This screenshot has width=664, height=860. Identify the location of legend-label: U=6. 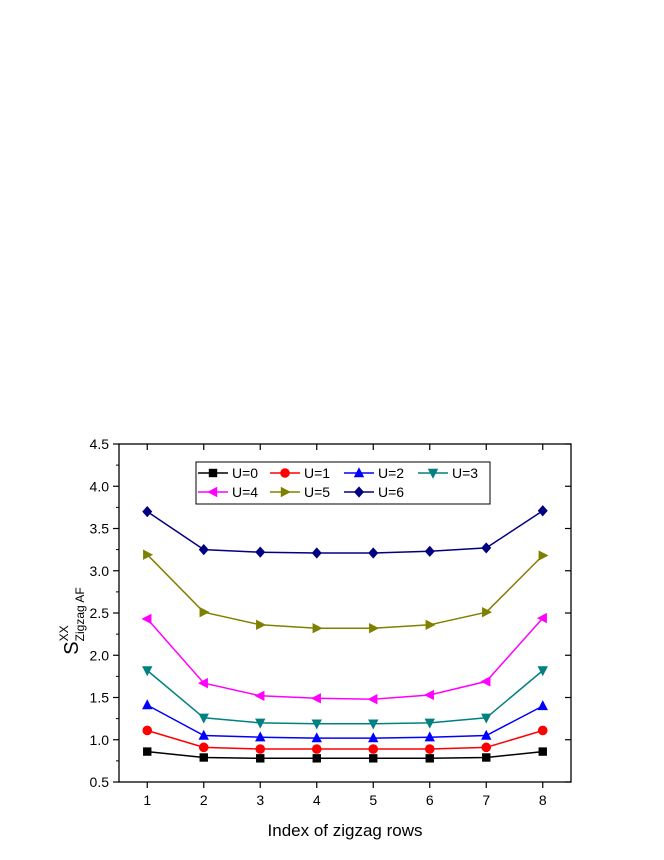
(391, 492).